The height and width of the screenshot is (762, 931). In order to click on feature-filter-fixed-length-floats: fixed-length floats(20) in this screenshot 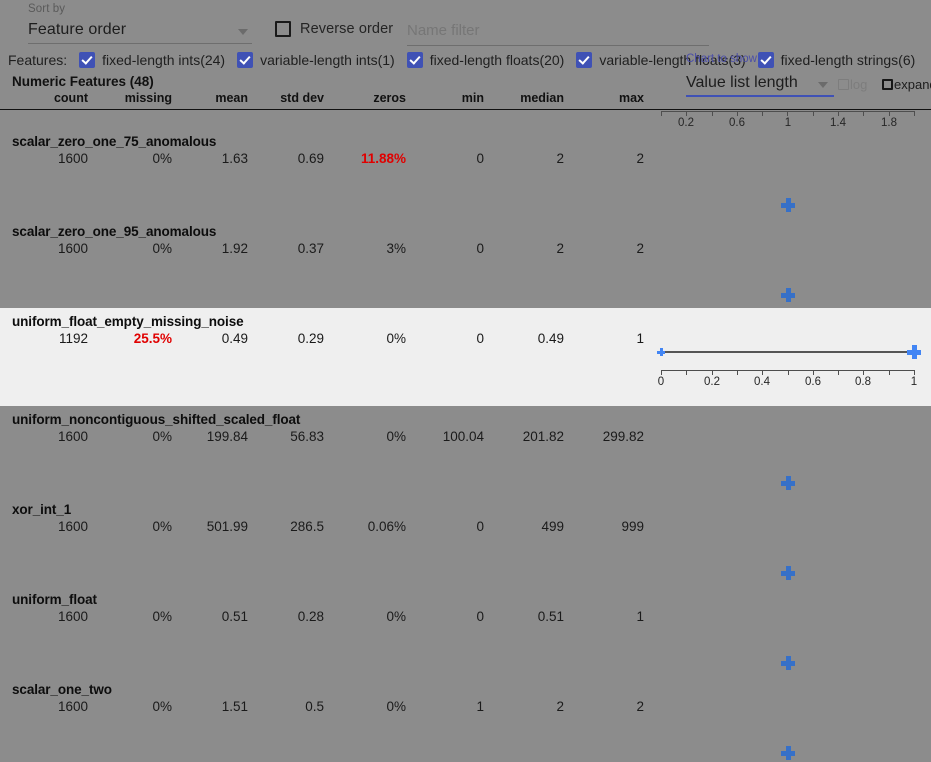, I will do `click(485, 60)`.